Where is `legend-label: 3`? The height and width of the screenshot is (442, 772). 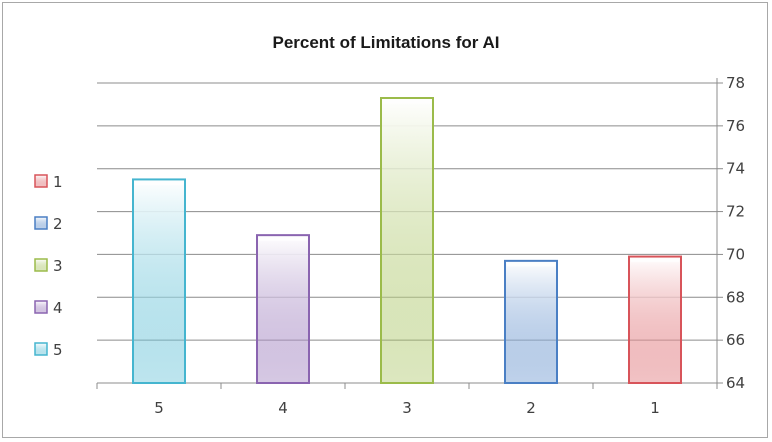 legend-label: 3 is located at coordinates (58, 266).